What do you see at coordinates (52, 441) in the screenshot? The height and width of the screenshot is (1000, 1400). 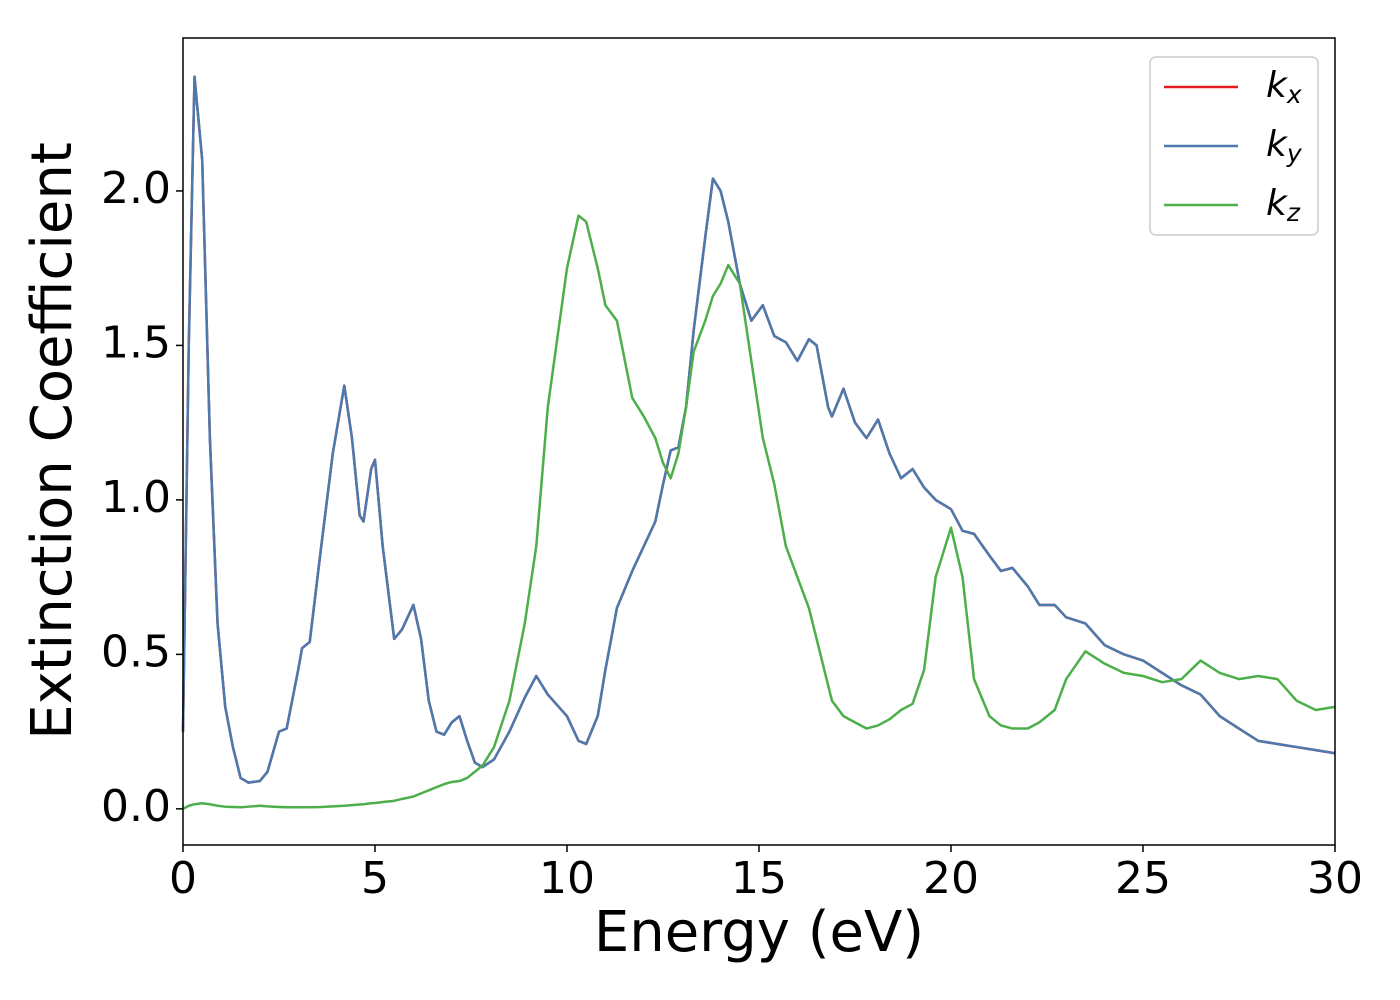 I see `y-axis-label: Extinction Coefficient` at bounding box center [52, 441].